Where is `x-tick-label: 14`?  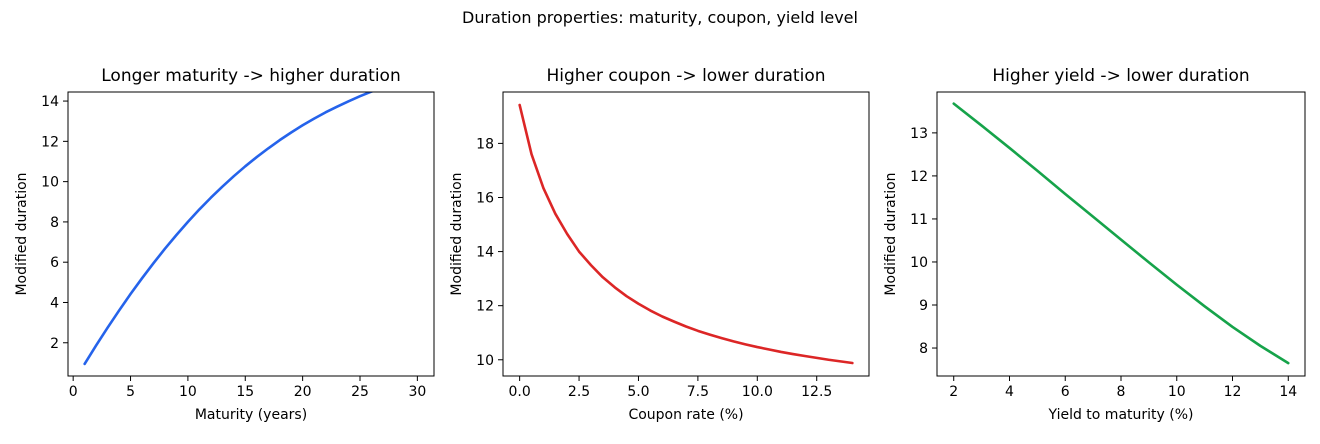 x-tick-label: 14 is located at coordinates (1288, 392).